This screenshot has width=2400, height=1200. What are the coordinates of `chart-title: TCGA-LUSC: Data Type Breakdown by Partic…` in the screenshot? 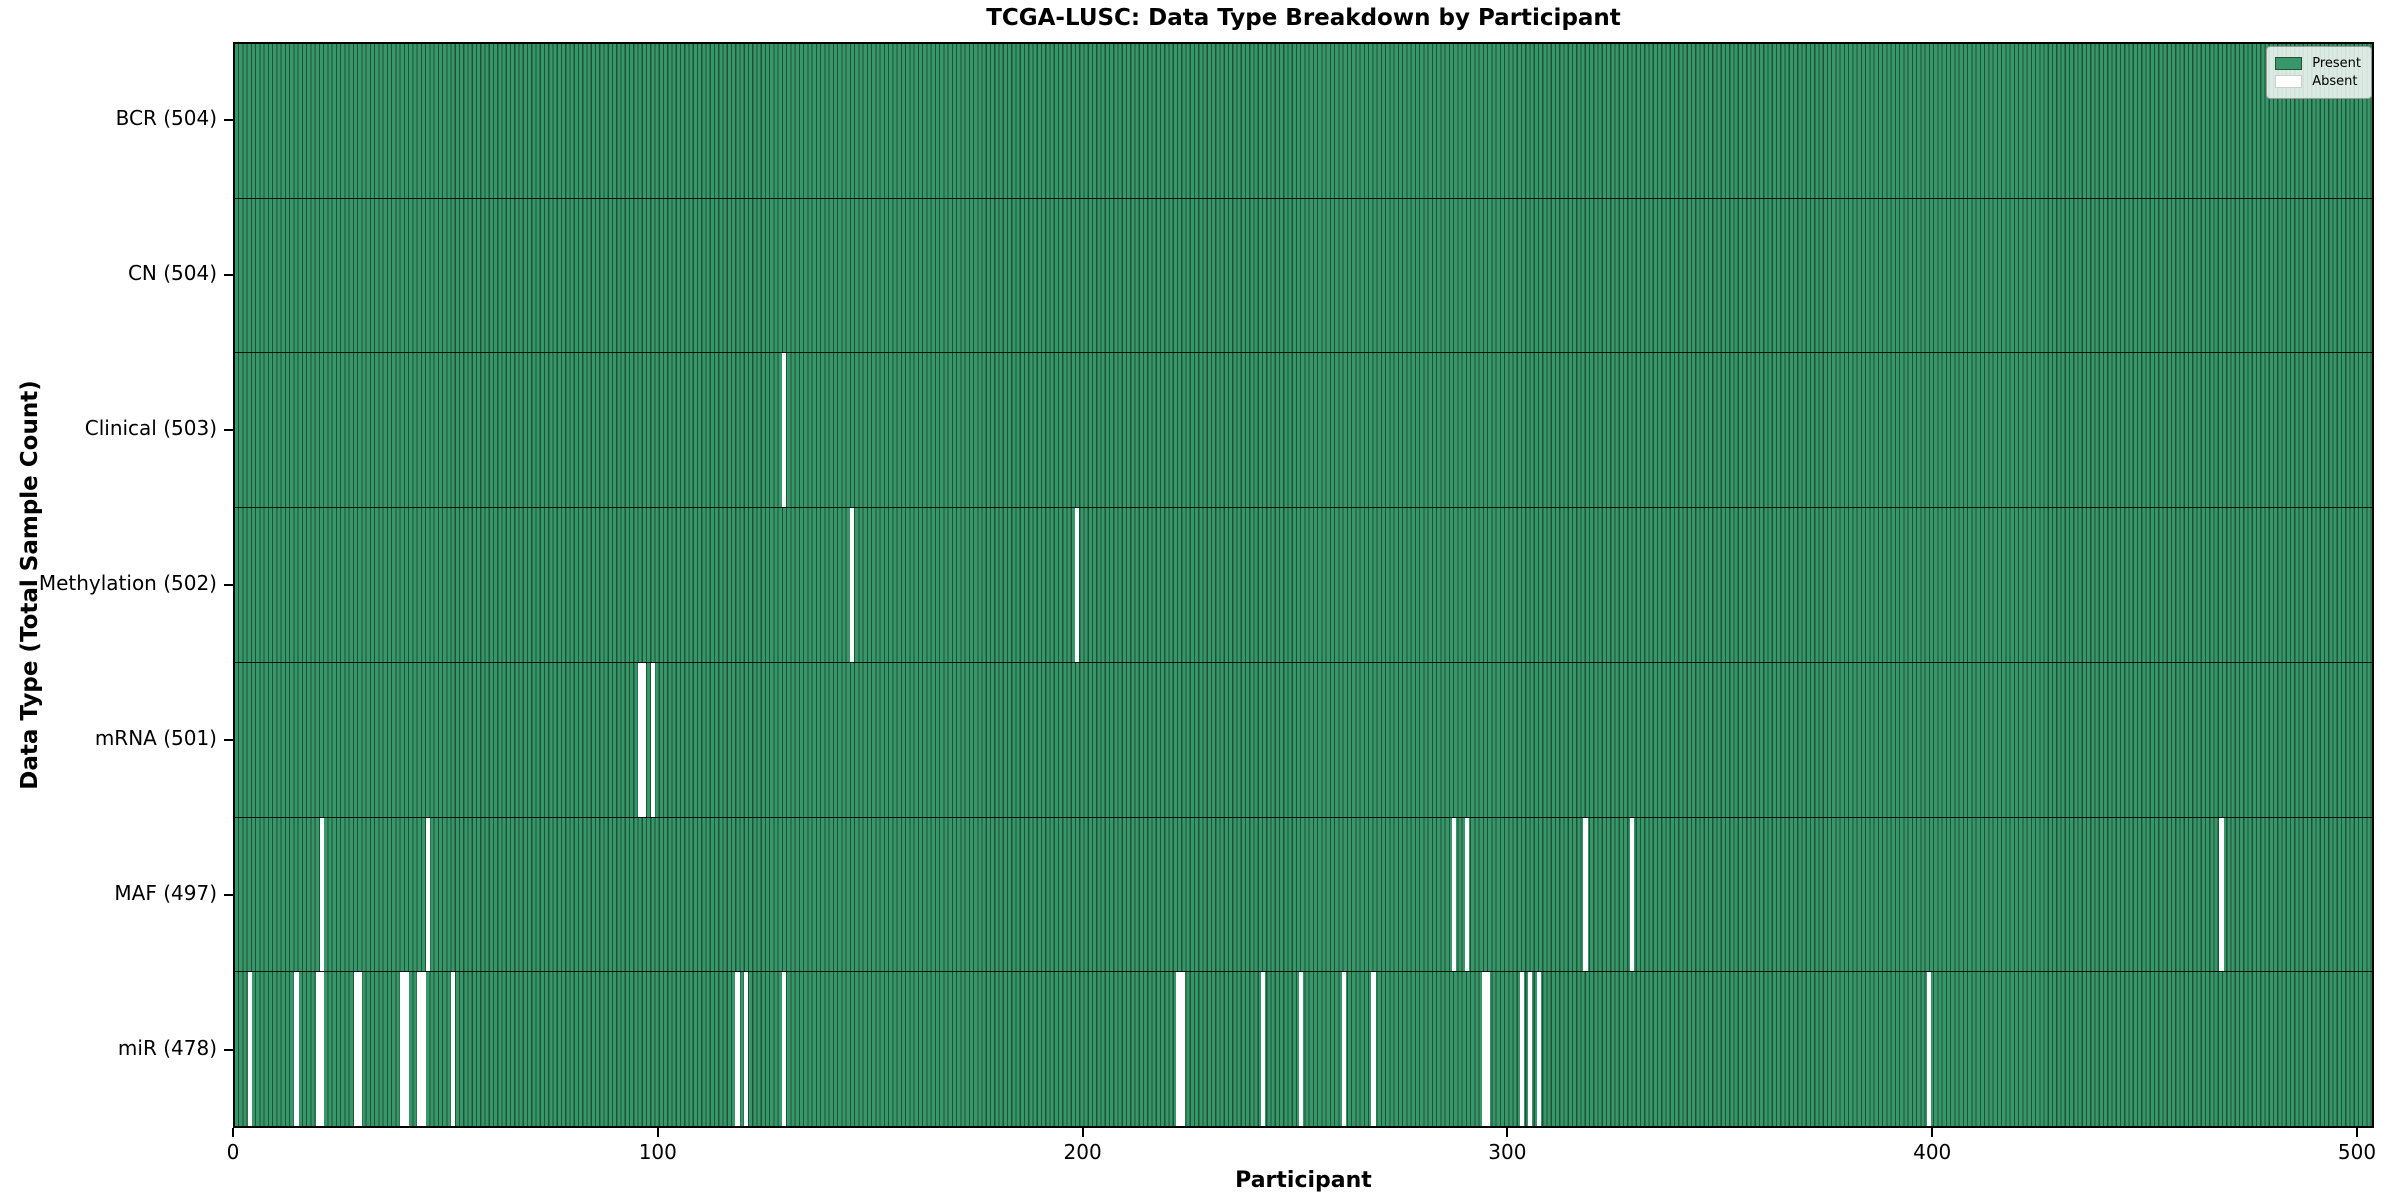 It's located at (1303, 18).